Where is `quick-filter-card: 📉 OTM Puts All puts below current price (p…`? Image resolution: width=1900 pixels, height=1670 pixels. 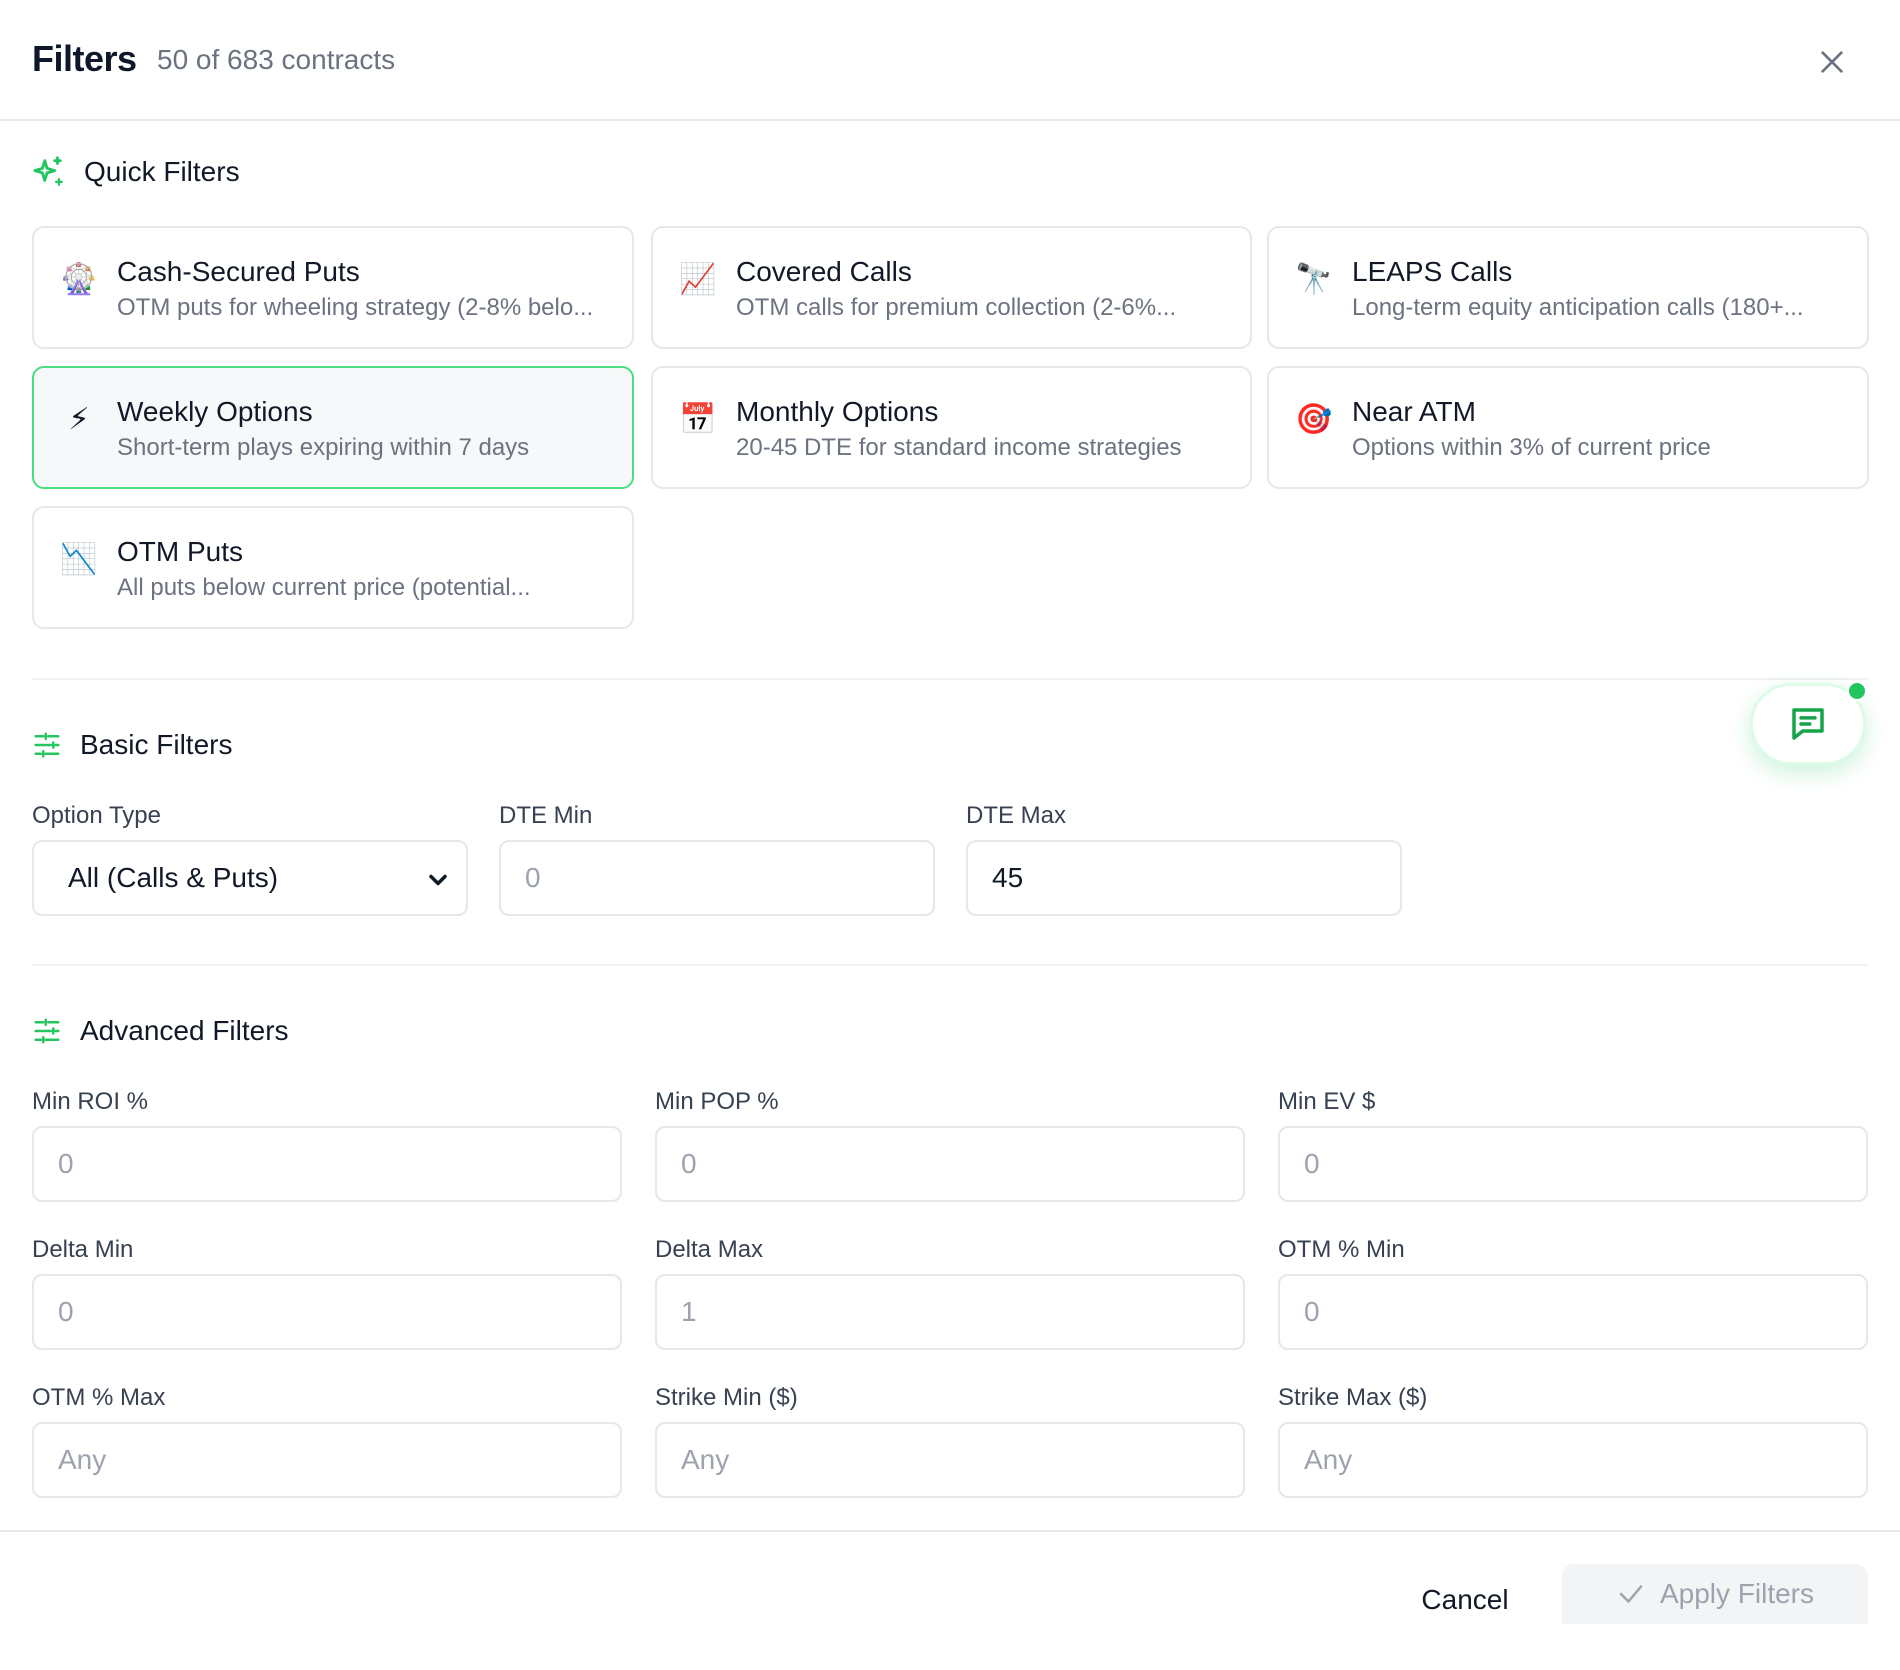
quick-filter-card: 📉 OTM Puts All puts below current price (p… is located at coordinates (333, 567).